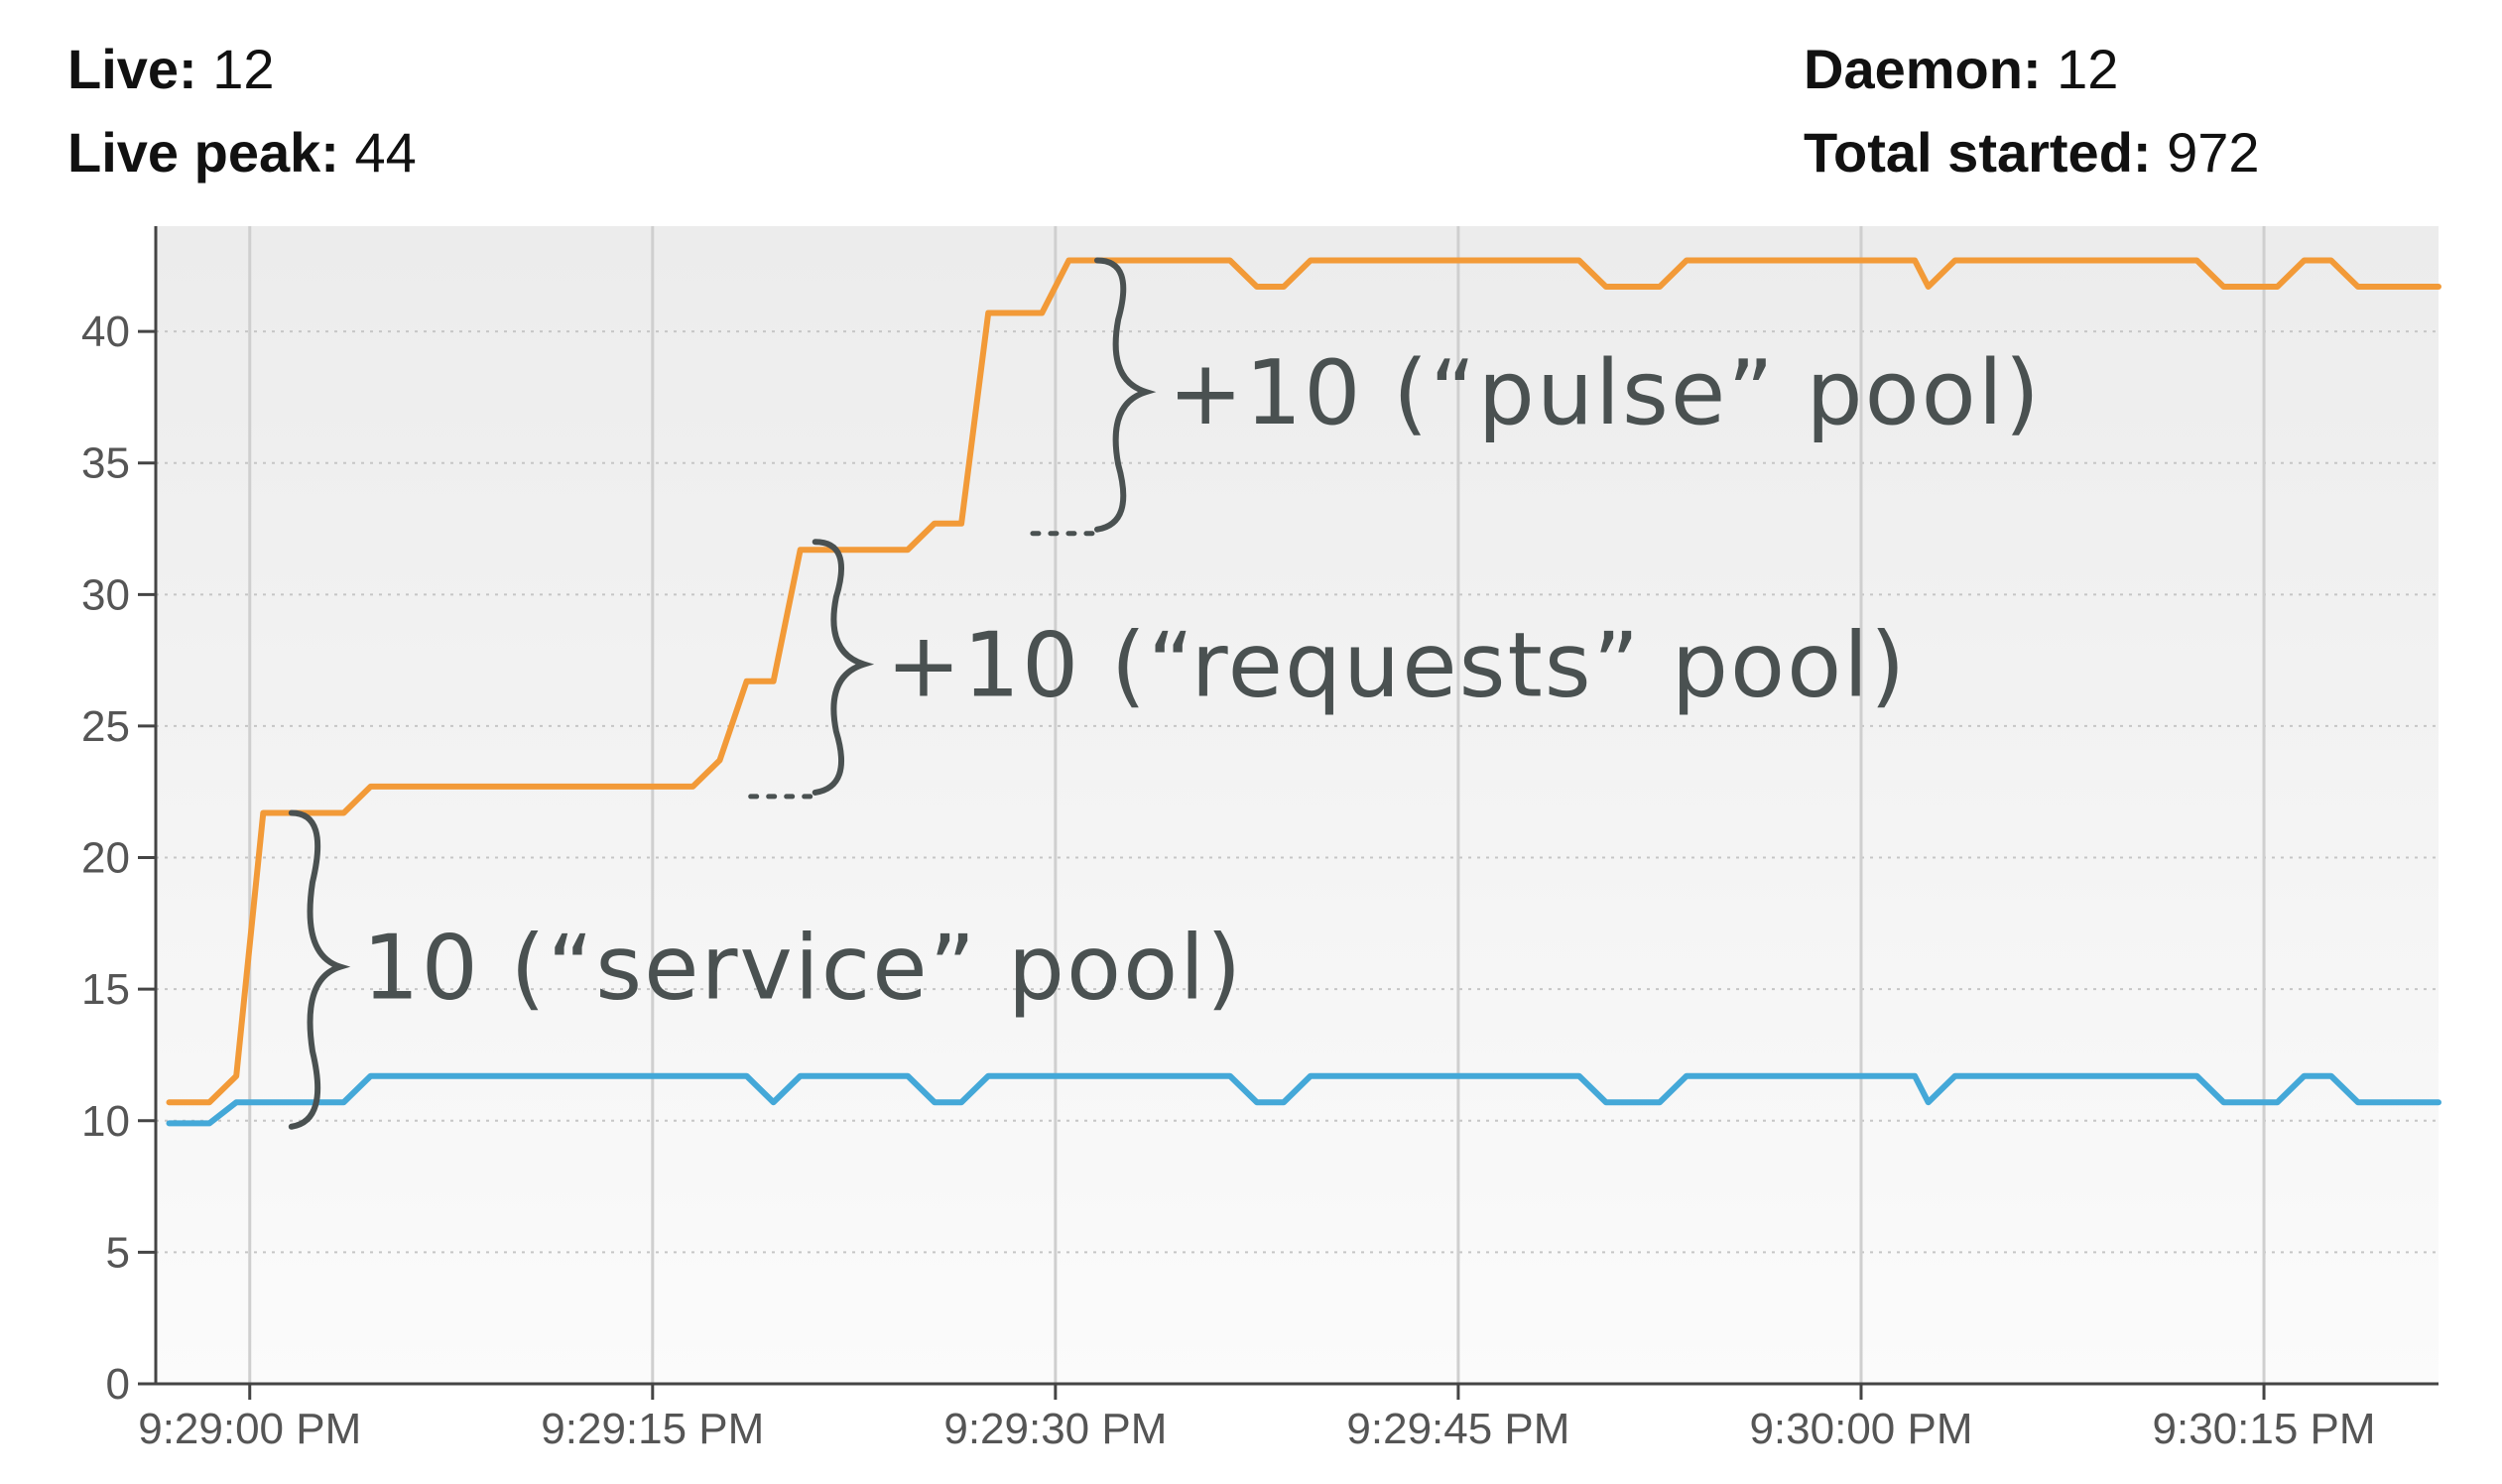 This screenshot has height=1484, width=2502. Describe the element at coordinates (1861, 1429) in the screenshot. I see `x-tick-label: 9:30:00 PM` at that location.